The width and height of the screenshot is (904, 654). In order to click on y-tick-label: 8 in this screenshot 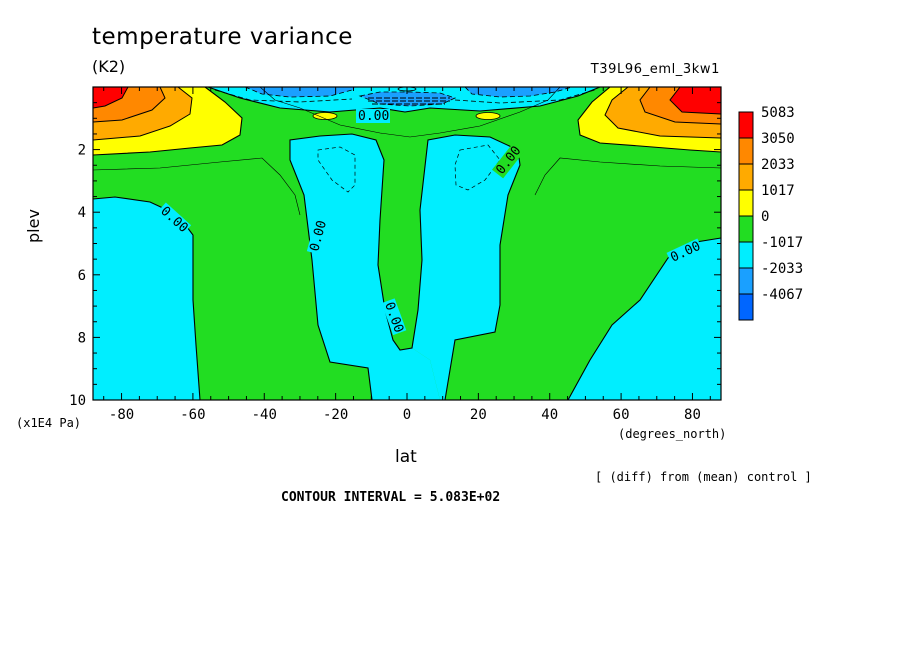, I will do `click(82, 338)`.